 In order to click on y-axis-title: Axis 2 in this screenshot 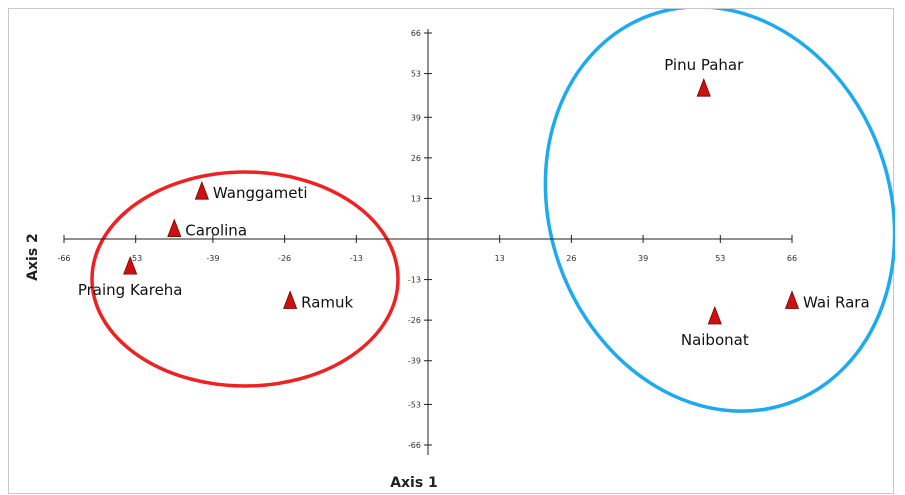, I will do `click(33, 257)`.